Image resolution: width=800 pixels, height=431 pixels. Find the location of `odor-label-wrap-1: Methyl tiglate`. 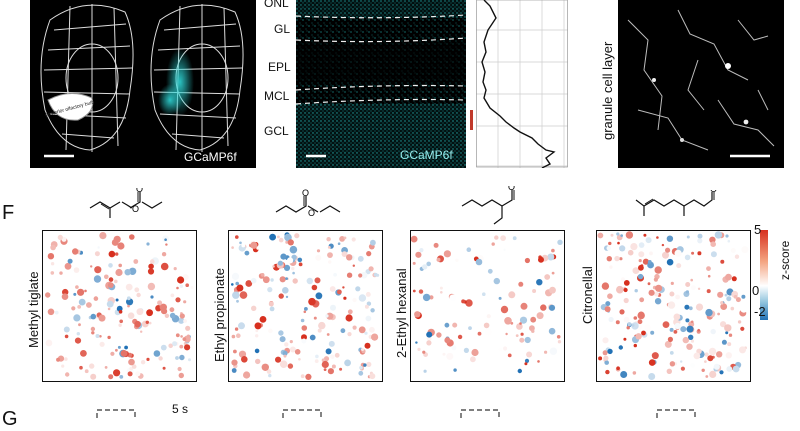

odor-label-wrap-1: Methyl tiglate is located at coordinates (33, 306).